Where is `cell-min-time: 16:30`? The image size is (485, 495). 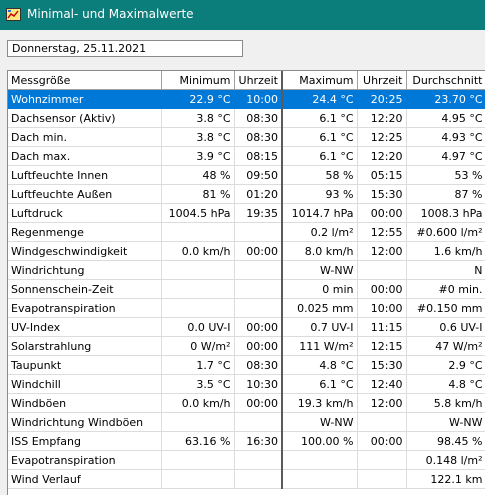
cell-min-time: 16:30 is located at coordinates (258, 441).